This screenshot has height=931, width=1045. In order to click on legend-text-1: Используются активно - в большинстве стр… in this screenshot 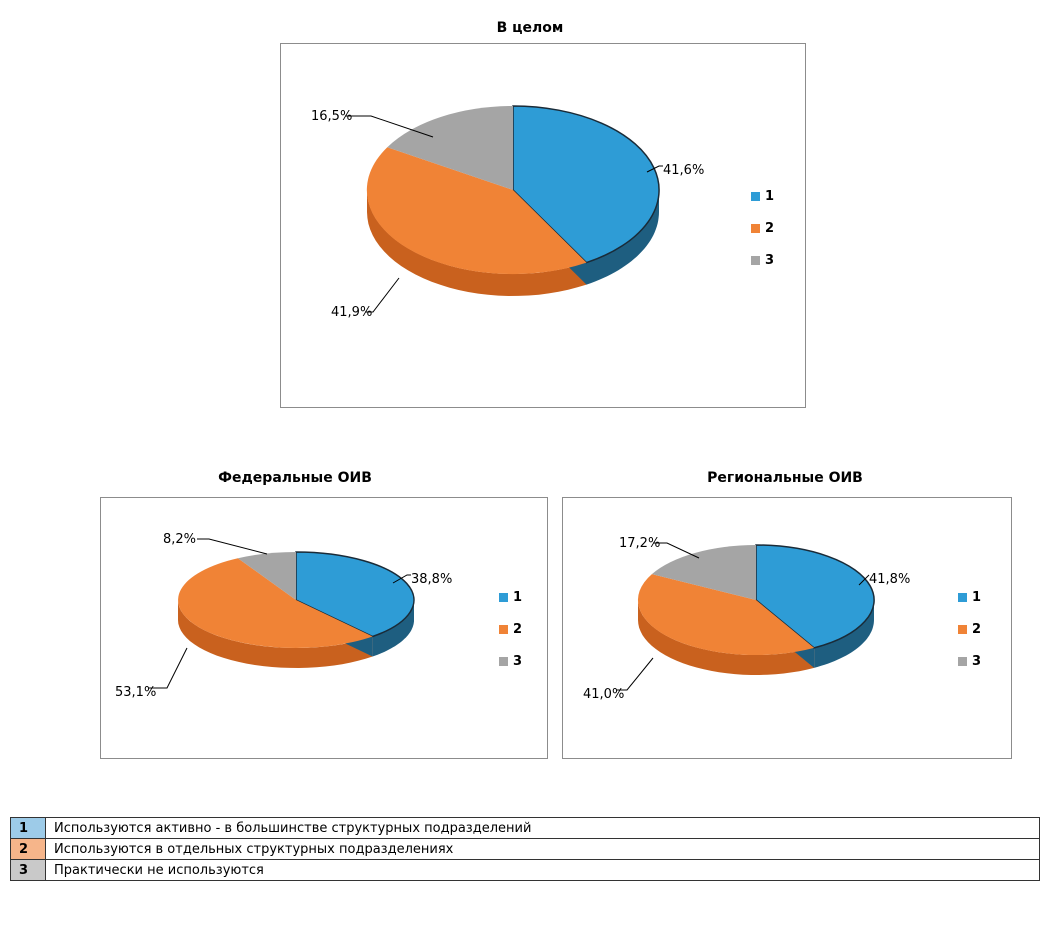, I will do `click(542, 828)`.